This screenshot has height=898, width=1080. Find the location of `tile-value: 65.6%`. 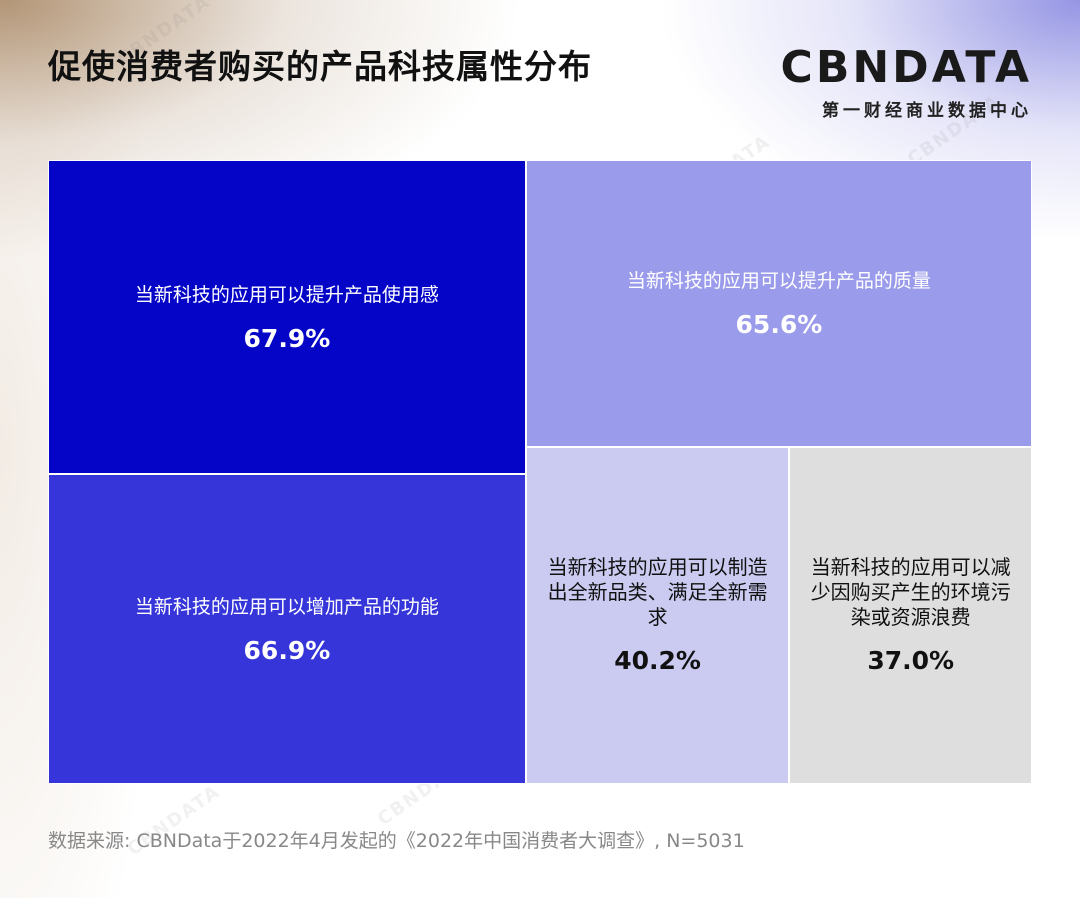

tile-value: 65.6% is located at coordinates (779, 324).